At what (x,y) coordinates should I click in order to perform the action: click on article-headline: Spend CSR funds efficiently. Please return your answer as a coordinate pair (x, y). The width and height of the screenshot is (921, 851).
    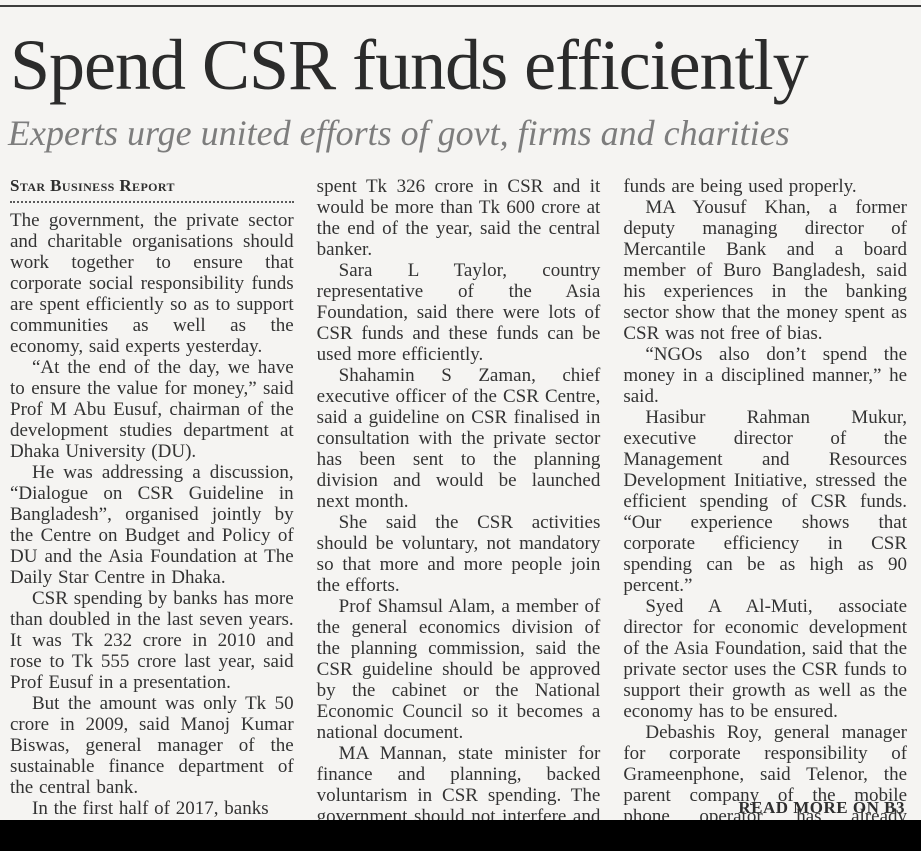
    Looking at the image, I should click on (409, 65).